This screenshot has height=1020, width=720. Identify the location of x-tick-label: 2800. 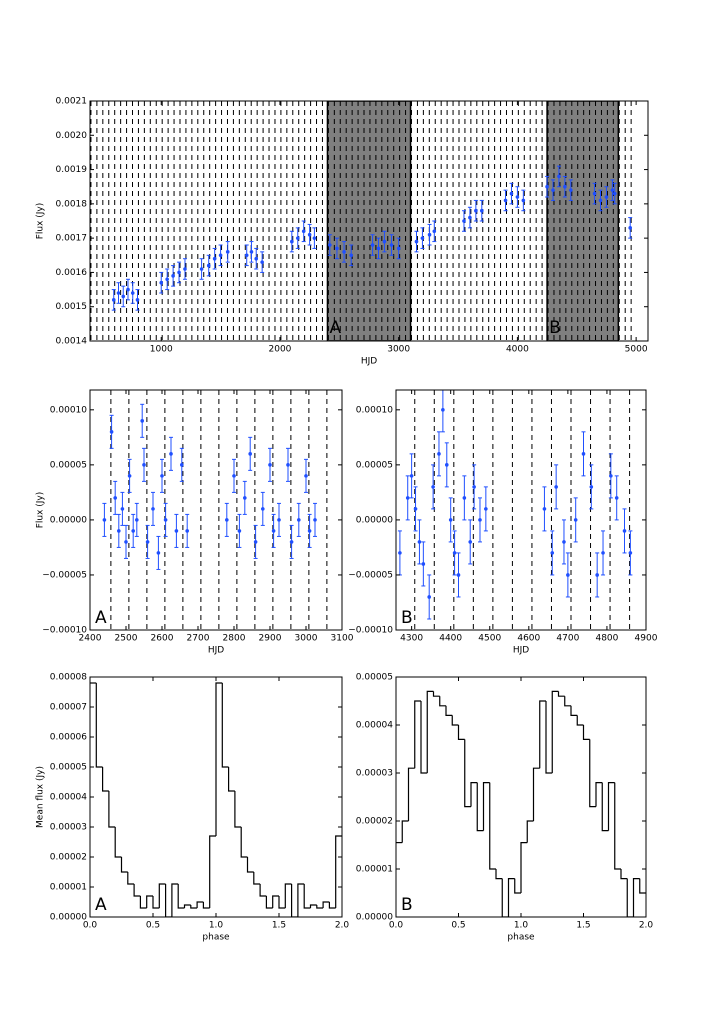
(234, 639).